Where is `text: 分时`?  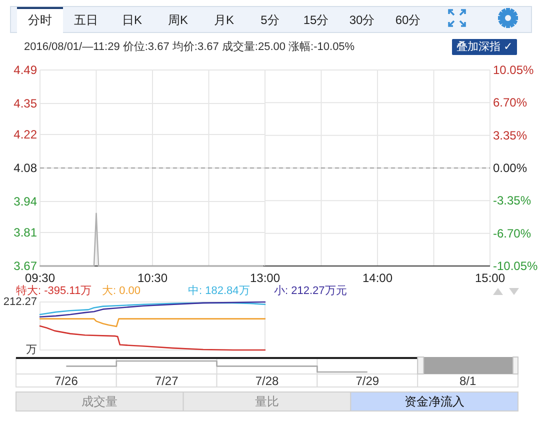
text: 分时 is located at coordinates (40, 20).